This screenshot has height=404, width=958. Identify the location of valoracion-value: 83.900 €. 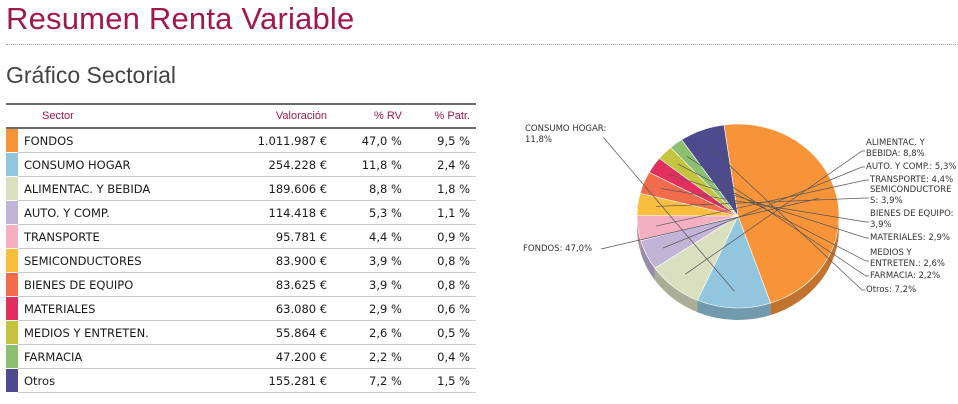
(275, 260).